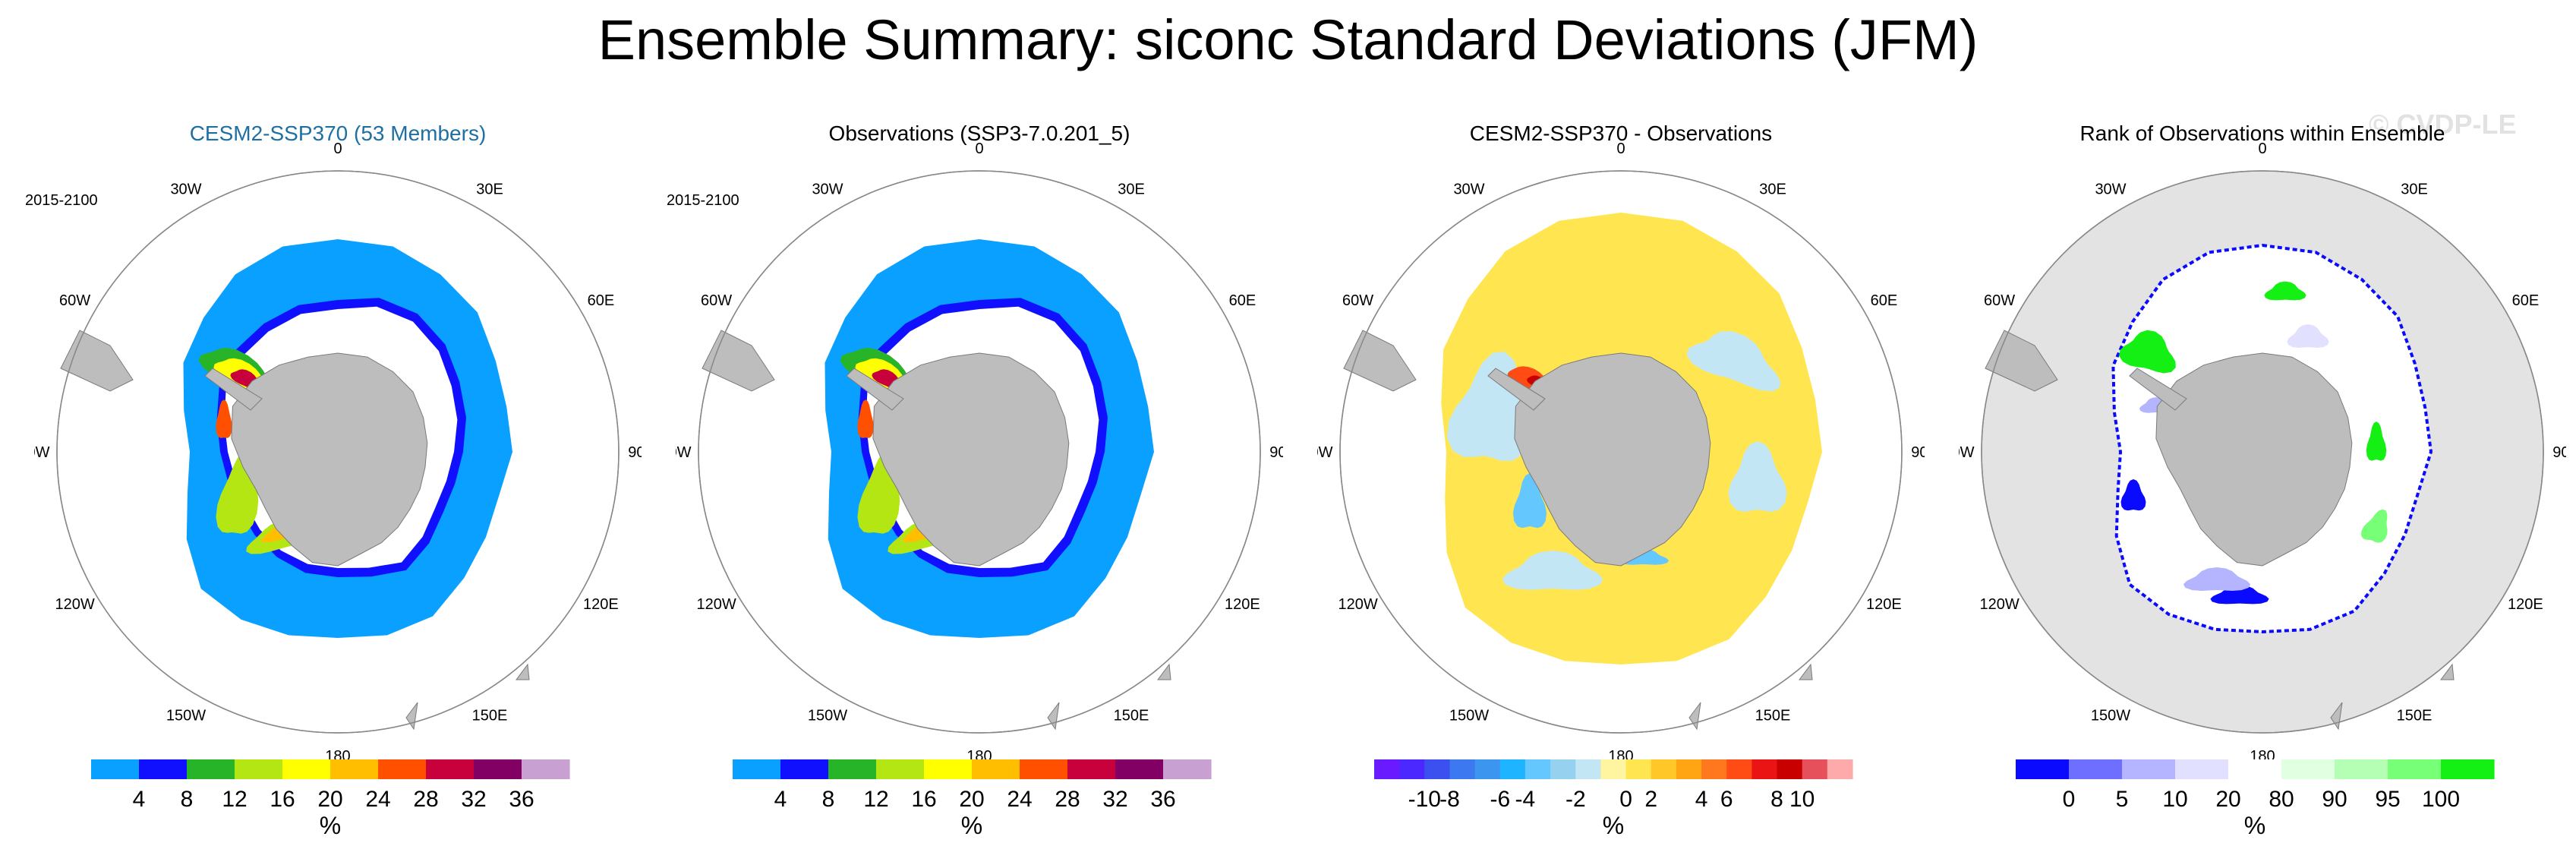  Describe the element at coordinates (1999, 300) in the screenshot. I see `longitude-label: 60W` at that location.